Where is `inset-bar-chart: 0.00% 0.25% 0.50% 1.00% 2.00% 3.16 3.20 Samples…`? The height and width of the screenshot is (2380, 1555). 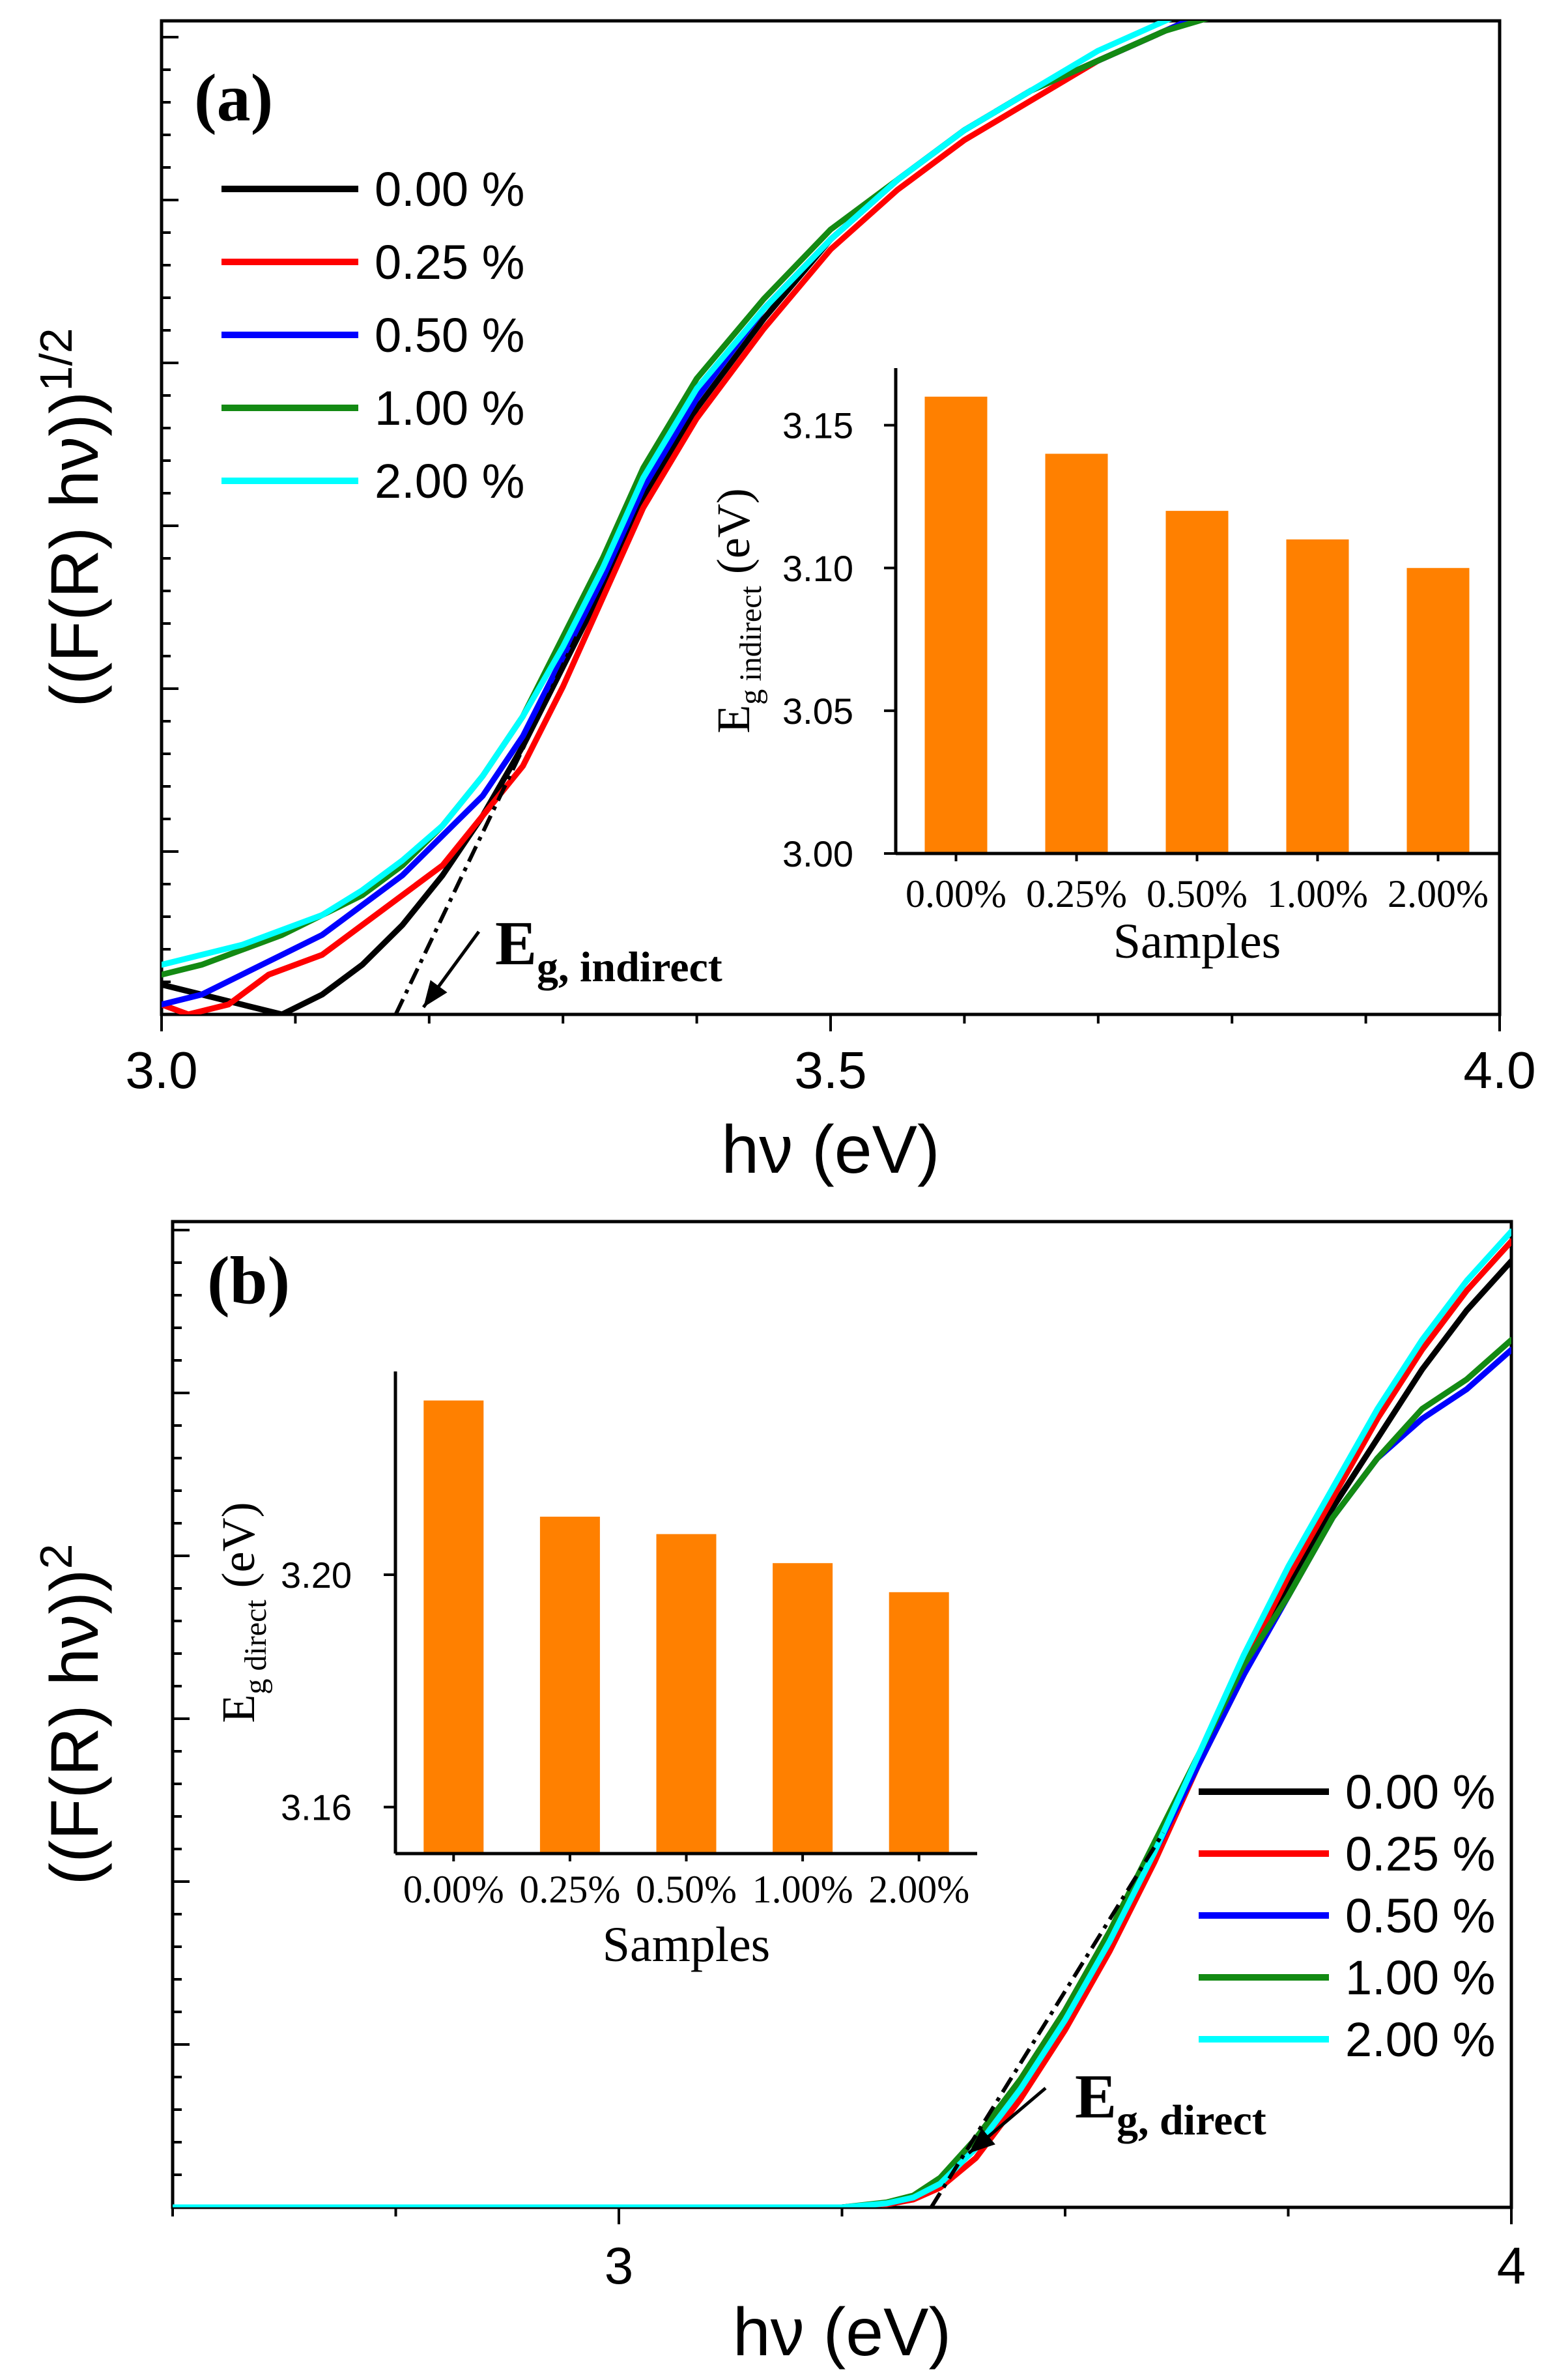 inset-bar-chart: 0.00% 0.25% 0.50% 1.00% 2.00% 3.16 3.20 Samples… is located at coordinates (594, 1671).